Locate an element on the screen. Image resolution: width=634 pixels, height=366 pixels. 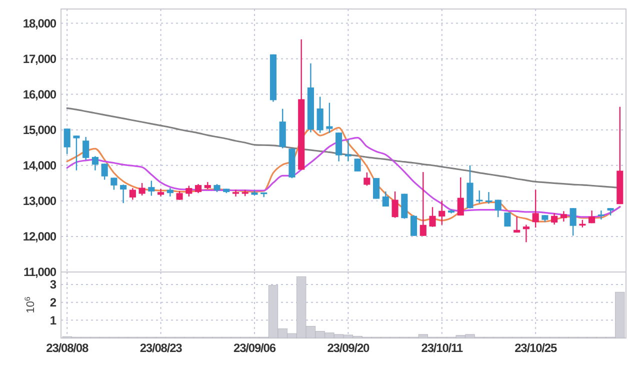
y-tick-label: 1 is located at coordinates (53, 320).